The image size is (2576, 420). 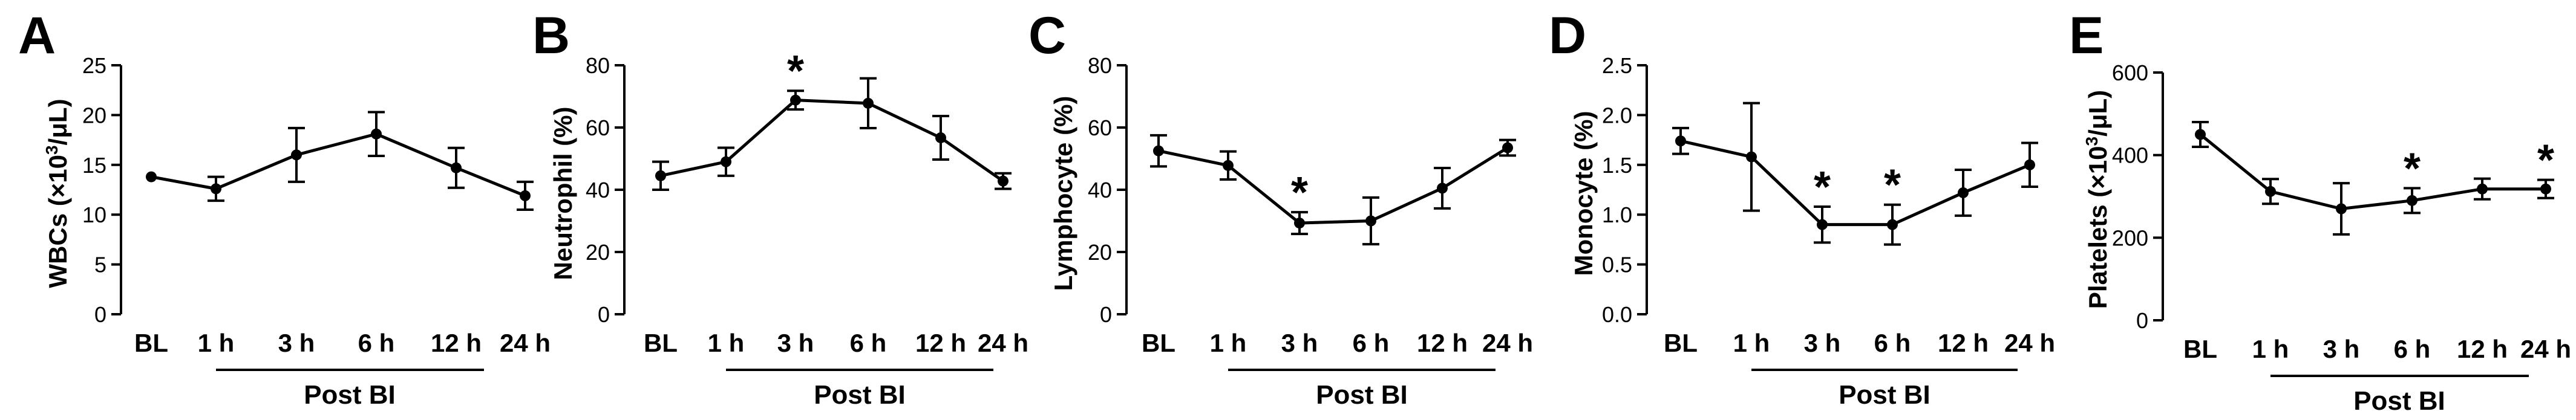 What do you see at coordinates (2086, 36) in the screenshot?
I see `panel-label: E` at bounding box center [2086, 36].